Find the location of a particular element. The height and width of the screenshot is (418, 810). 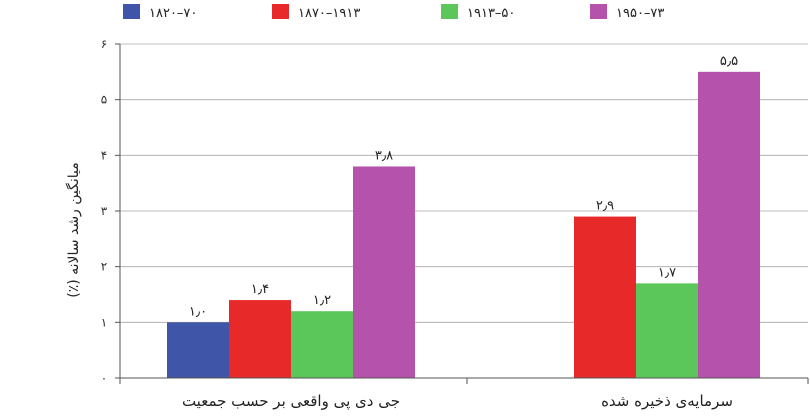

data-label: ۵٫۵ is located at coordinates (729, 61).